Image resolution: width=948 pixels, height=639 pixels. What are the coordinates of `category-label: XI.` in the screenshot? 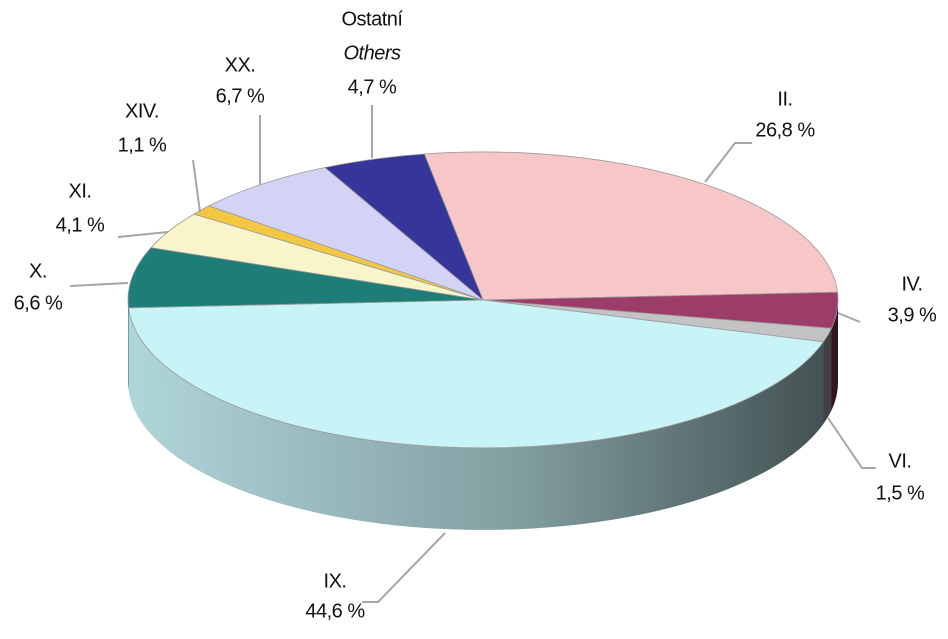 It's located at (80, 191).